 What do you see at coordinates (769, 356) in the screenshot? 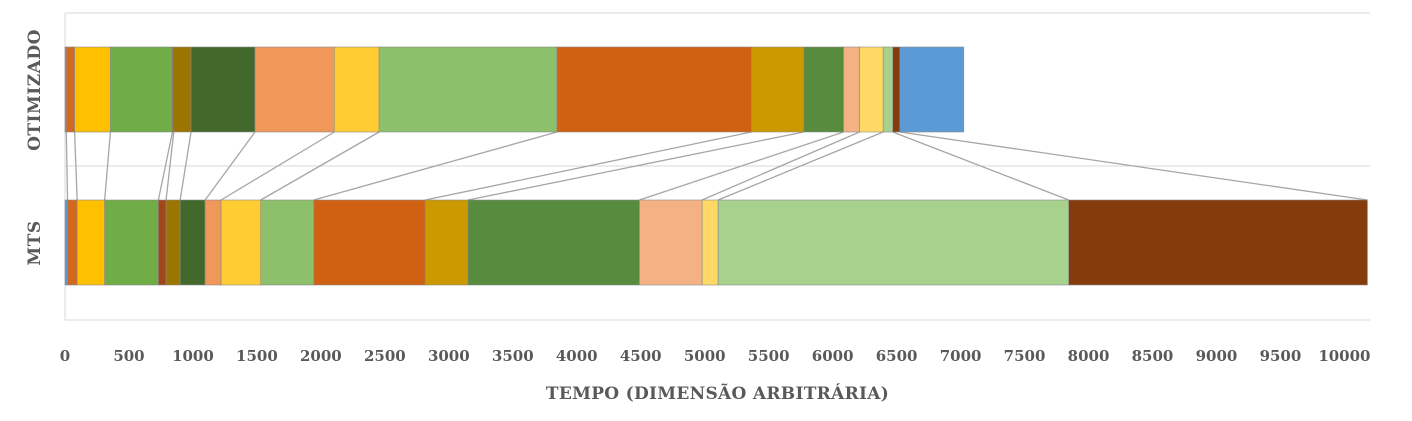
I see `x-tick-label: 5500` at bounding box center [769, 356].